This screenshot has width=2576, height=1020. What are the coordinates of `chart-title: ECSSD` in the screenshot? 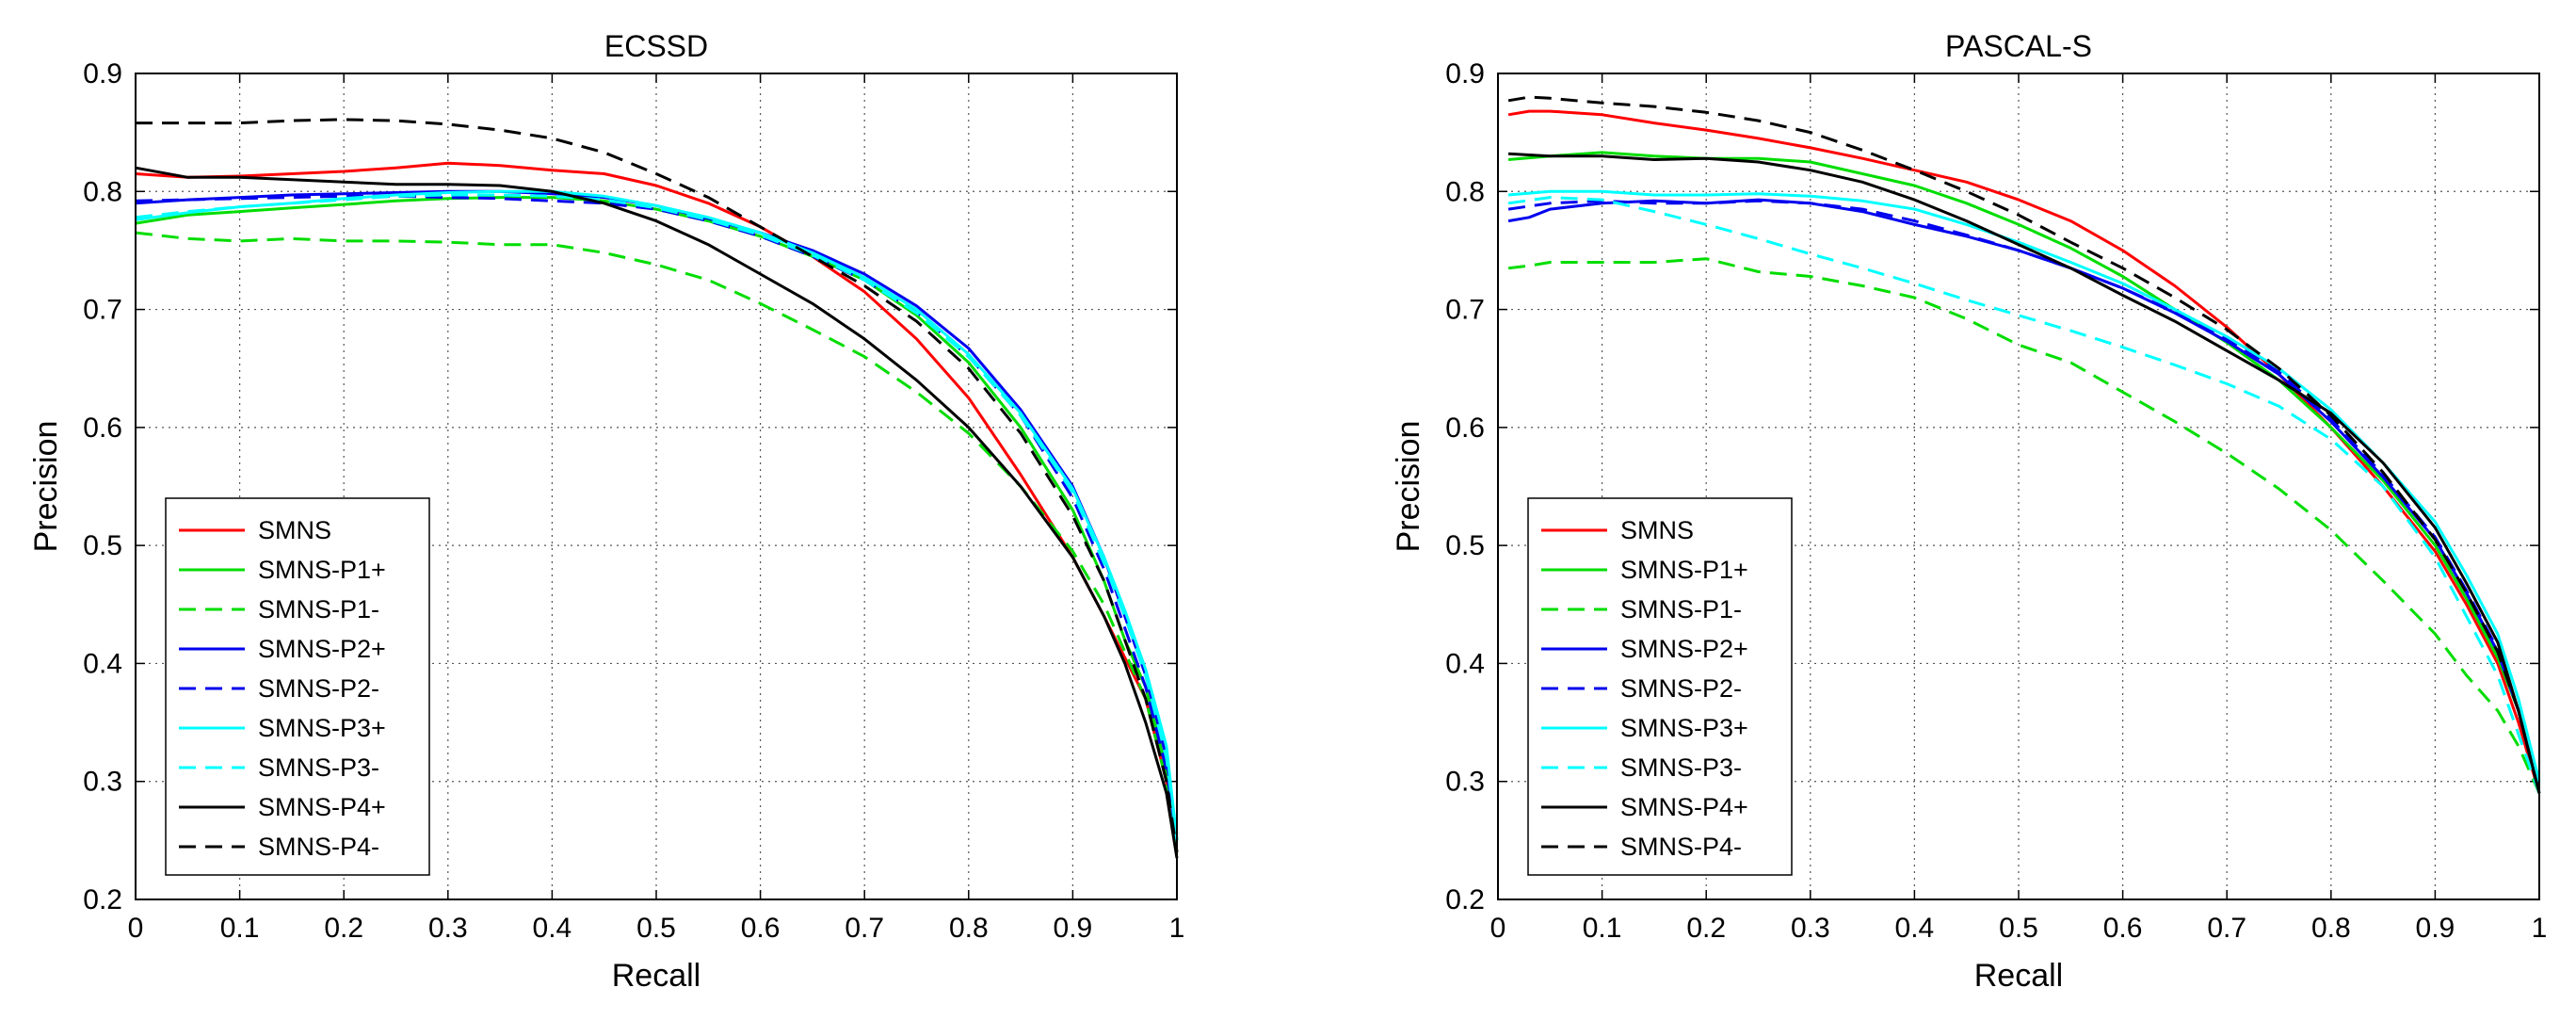 It's located at (656, 46).